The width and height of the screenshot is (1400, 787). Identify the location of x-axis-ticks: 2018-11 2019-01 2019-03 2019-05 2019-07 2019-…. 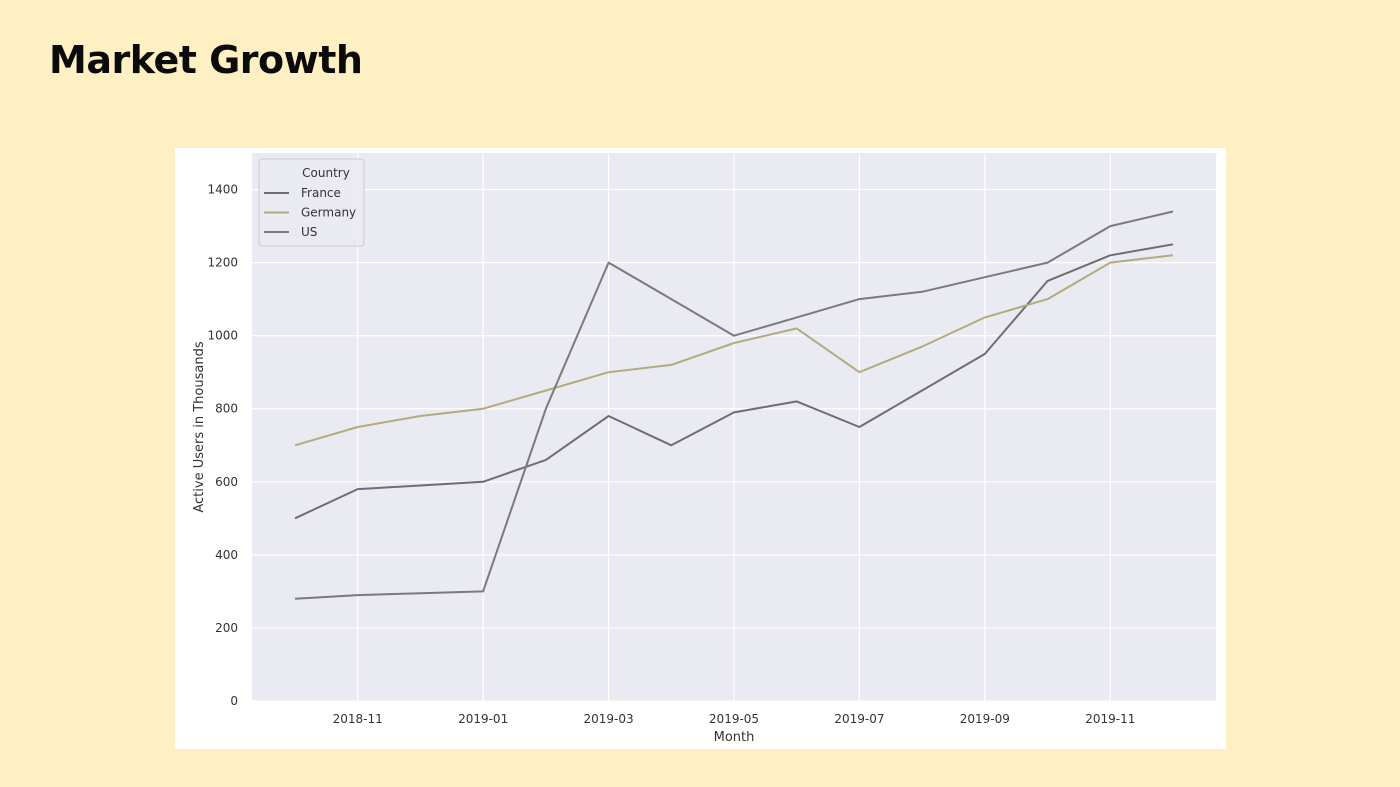
(734, 719).